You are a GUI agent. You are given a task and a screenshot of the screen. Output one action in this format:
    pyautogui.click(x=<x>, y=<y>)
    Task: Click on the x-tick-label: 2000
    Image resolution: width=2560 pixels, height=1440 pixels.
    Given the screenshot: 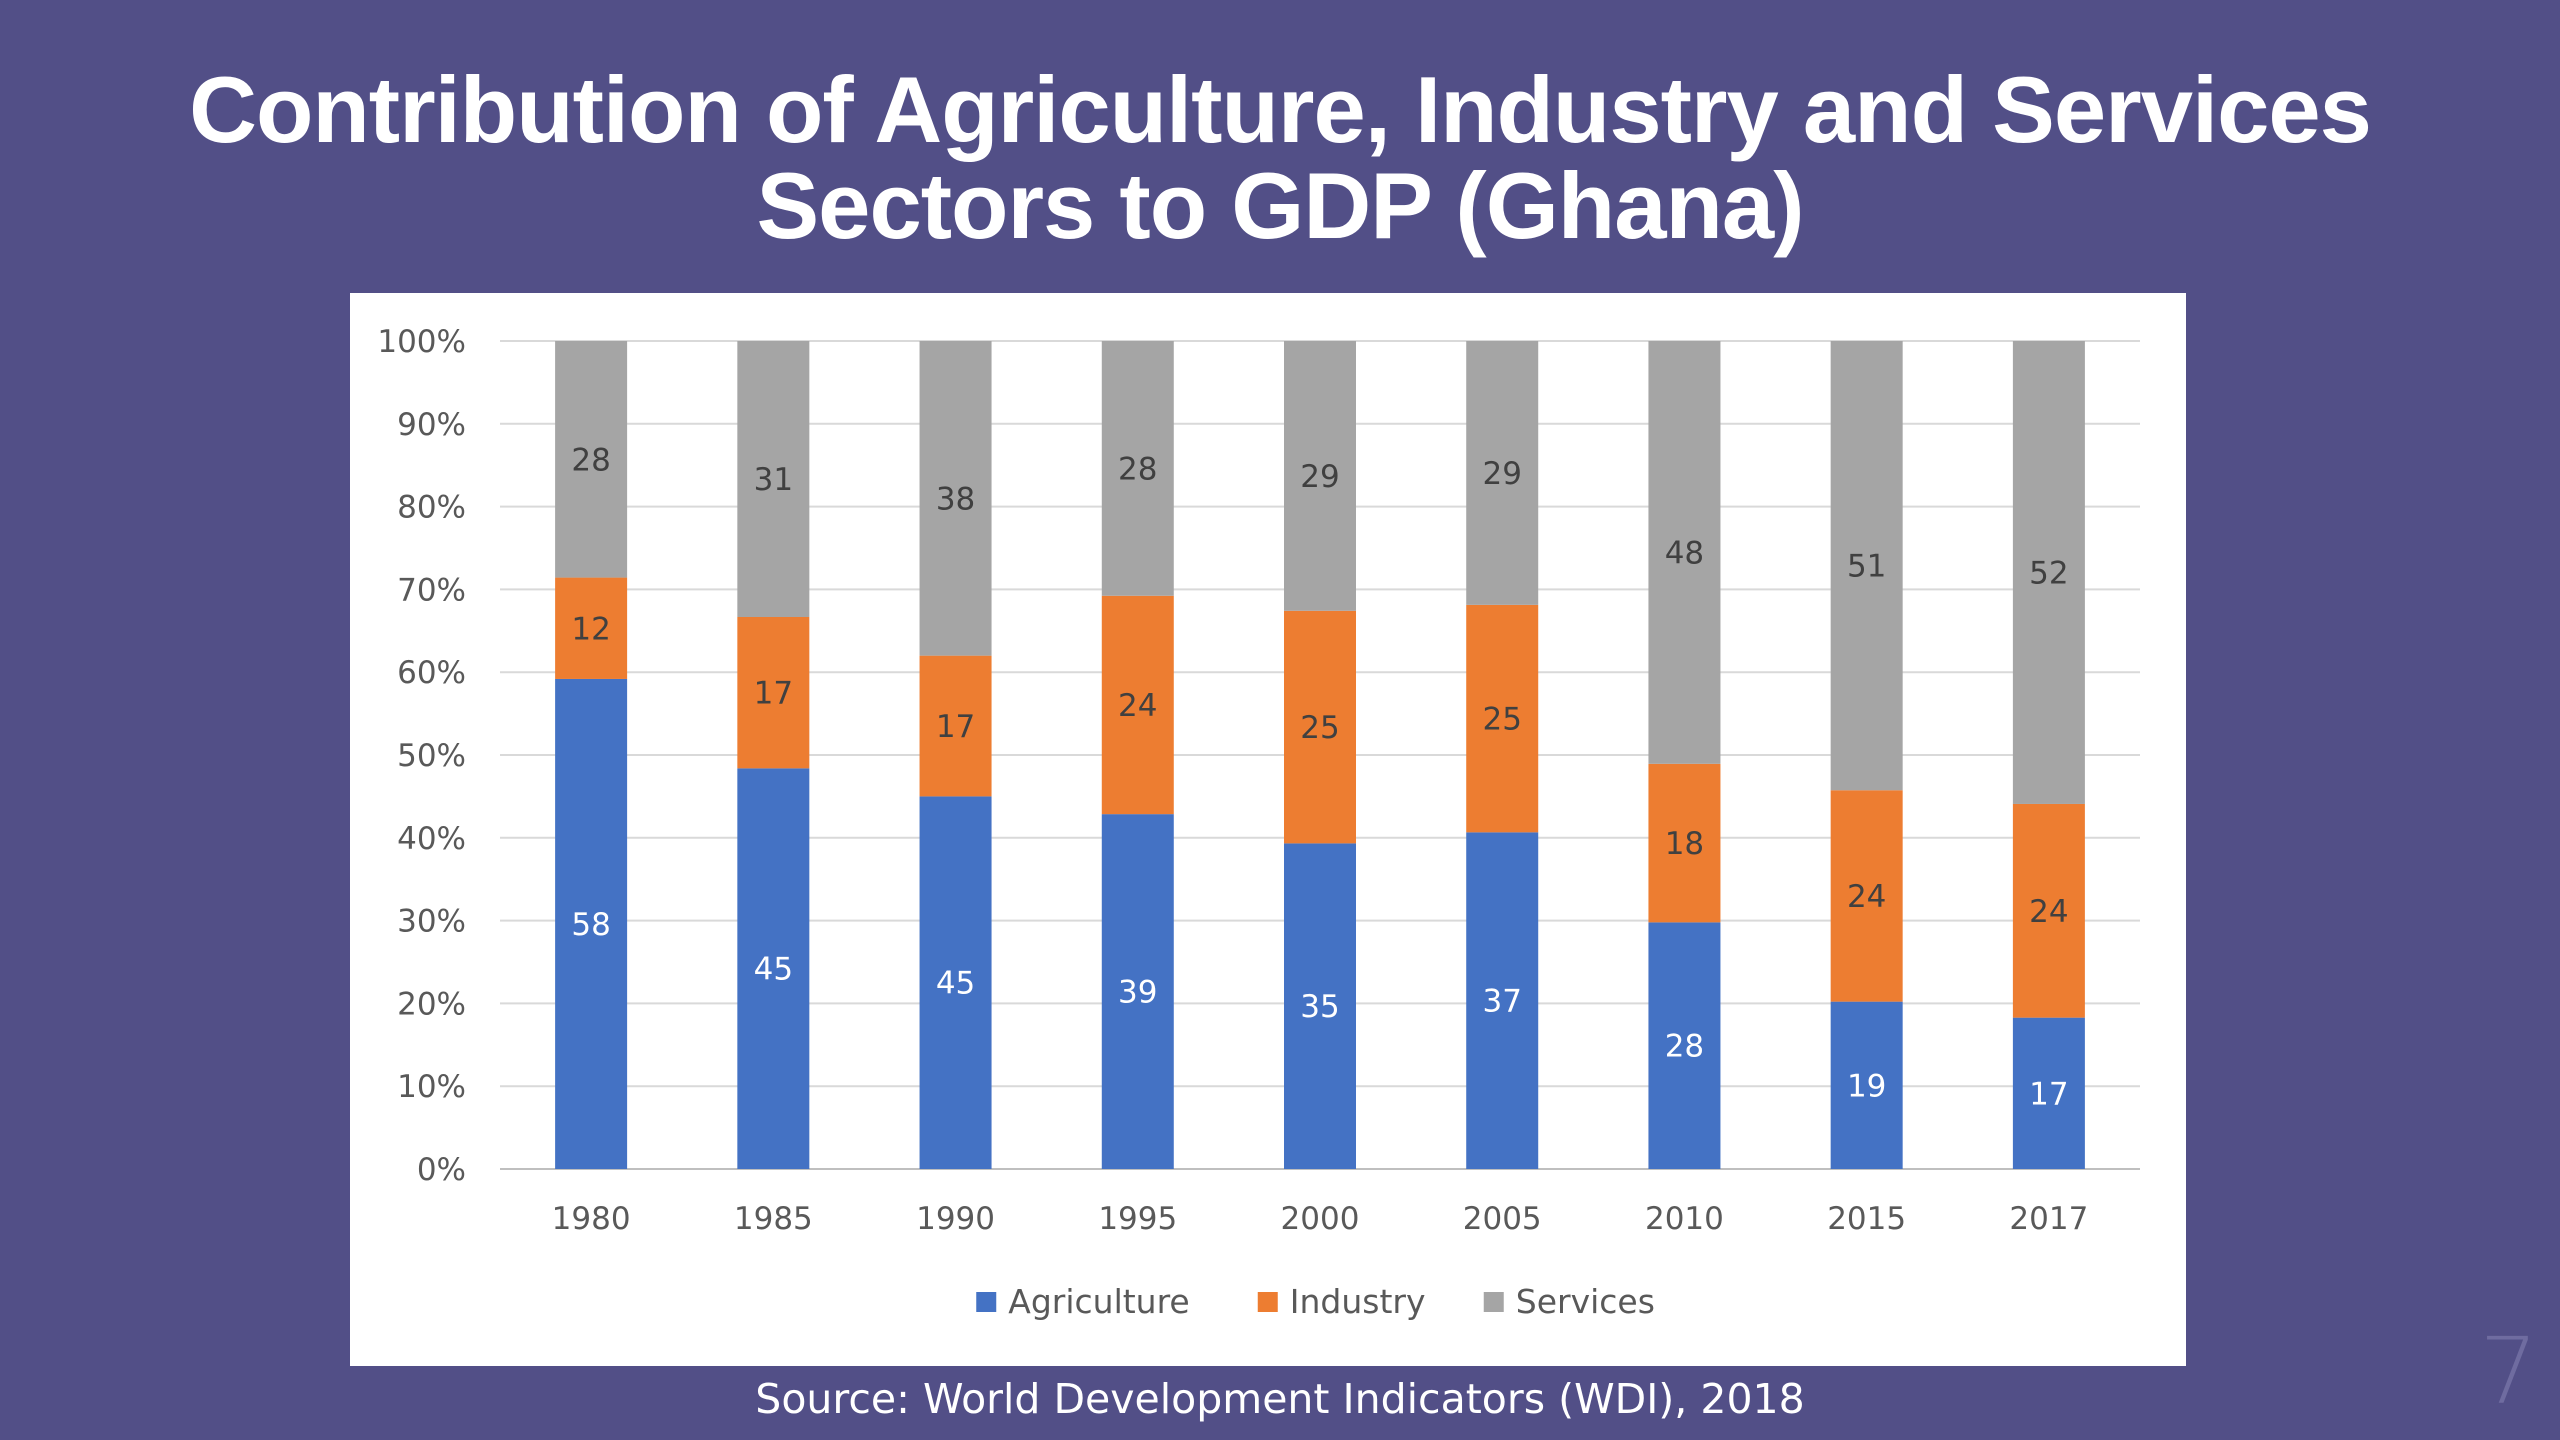 What is the action you would take?
    pyautogui.click(x=1320, y=1219)
    